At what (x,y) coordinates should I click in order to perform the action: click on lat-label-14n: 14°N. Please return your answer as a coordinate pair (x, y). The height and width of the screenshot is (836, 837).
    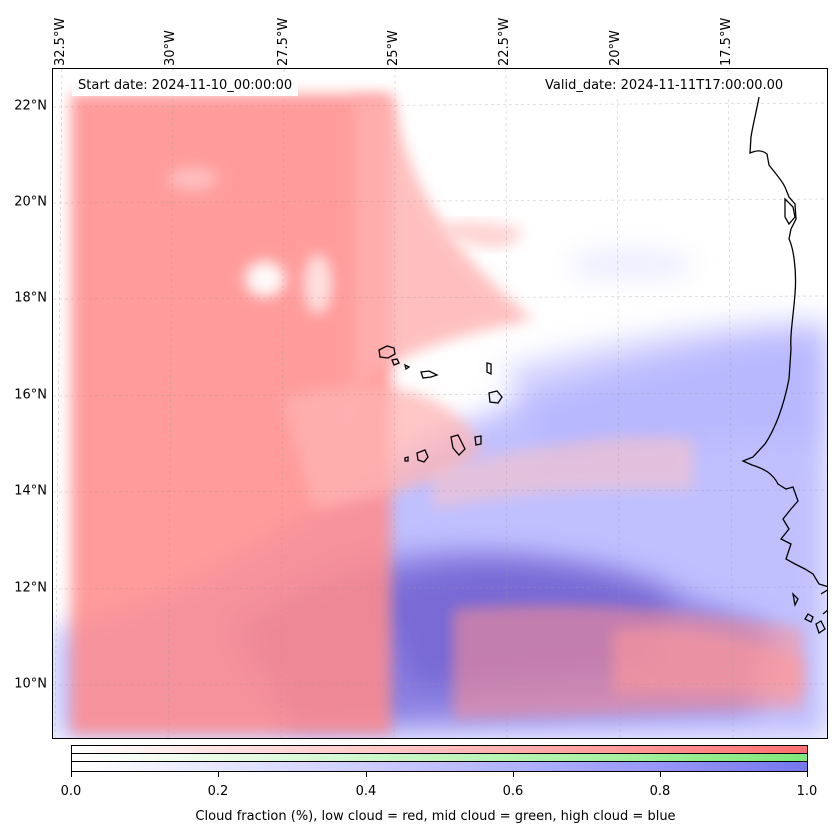
    Looking at the image, I should click on (30, 491).